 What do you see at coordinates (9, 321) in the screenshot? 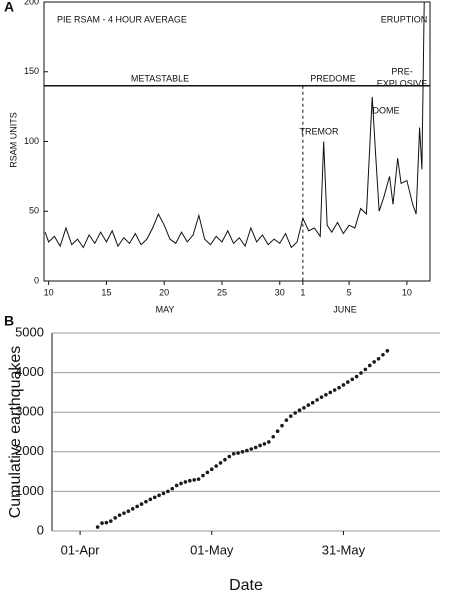
I see `panel-letter: B` at bounding box center [9, 321].